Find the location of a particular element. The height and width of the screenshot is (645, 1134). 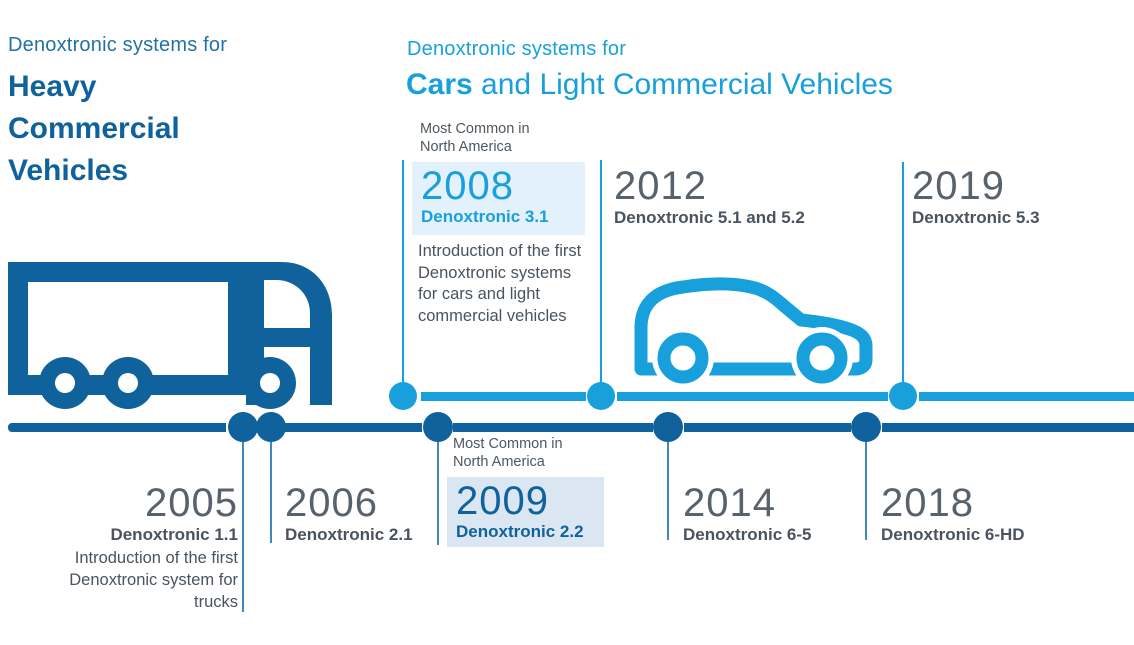

connector-2014 is located at coordinates (668, 490).